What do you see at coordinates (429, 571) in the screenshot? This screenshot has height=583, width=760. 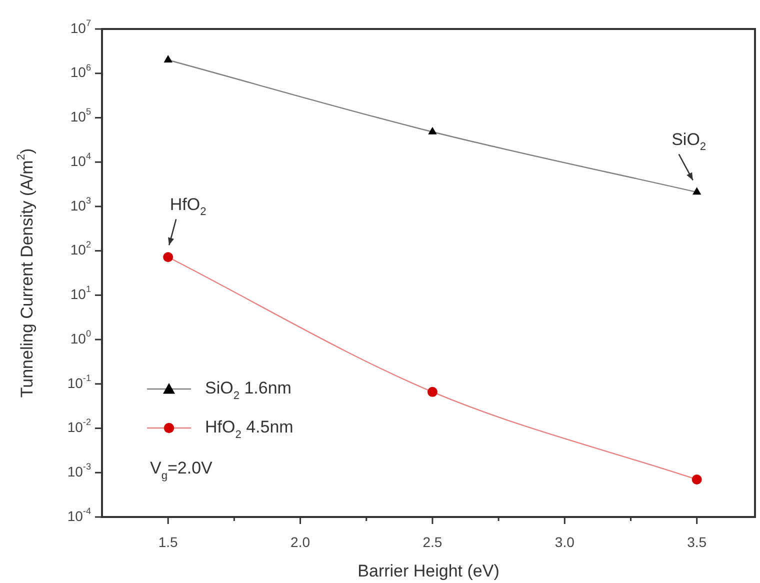 I see `x-axis-title: Barrier Height (eV)` at bounding box center [429, 571].